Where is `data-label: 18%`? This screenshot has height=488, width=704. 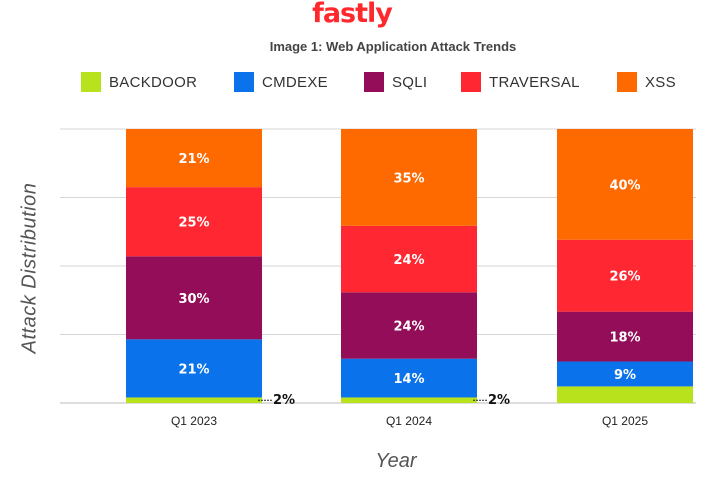
data-label: 18% is located at coordinates (624, 338).